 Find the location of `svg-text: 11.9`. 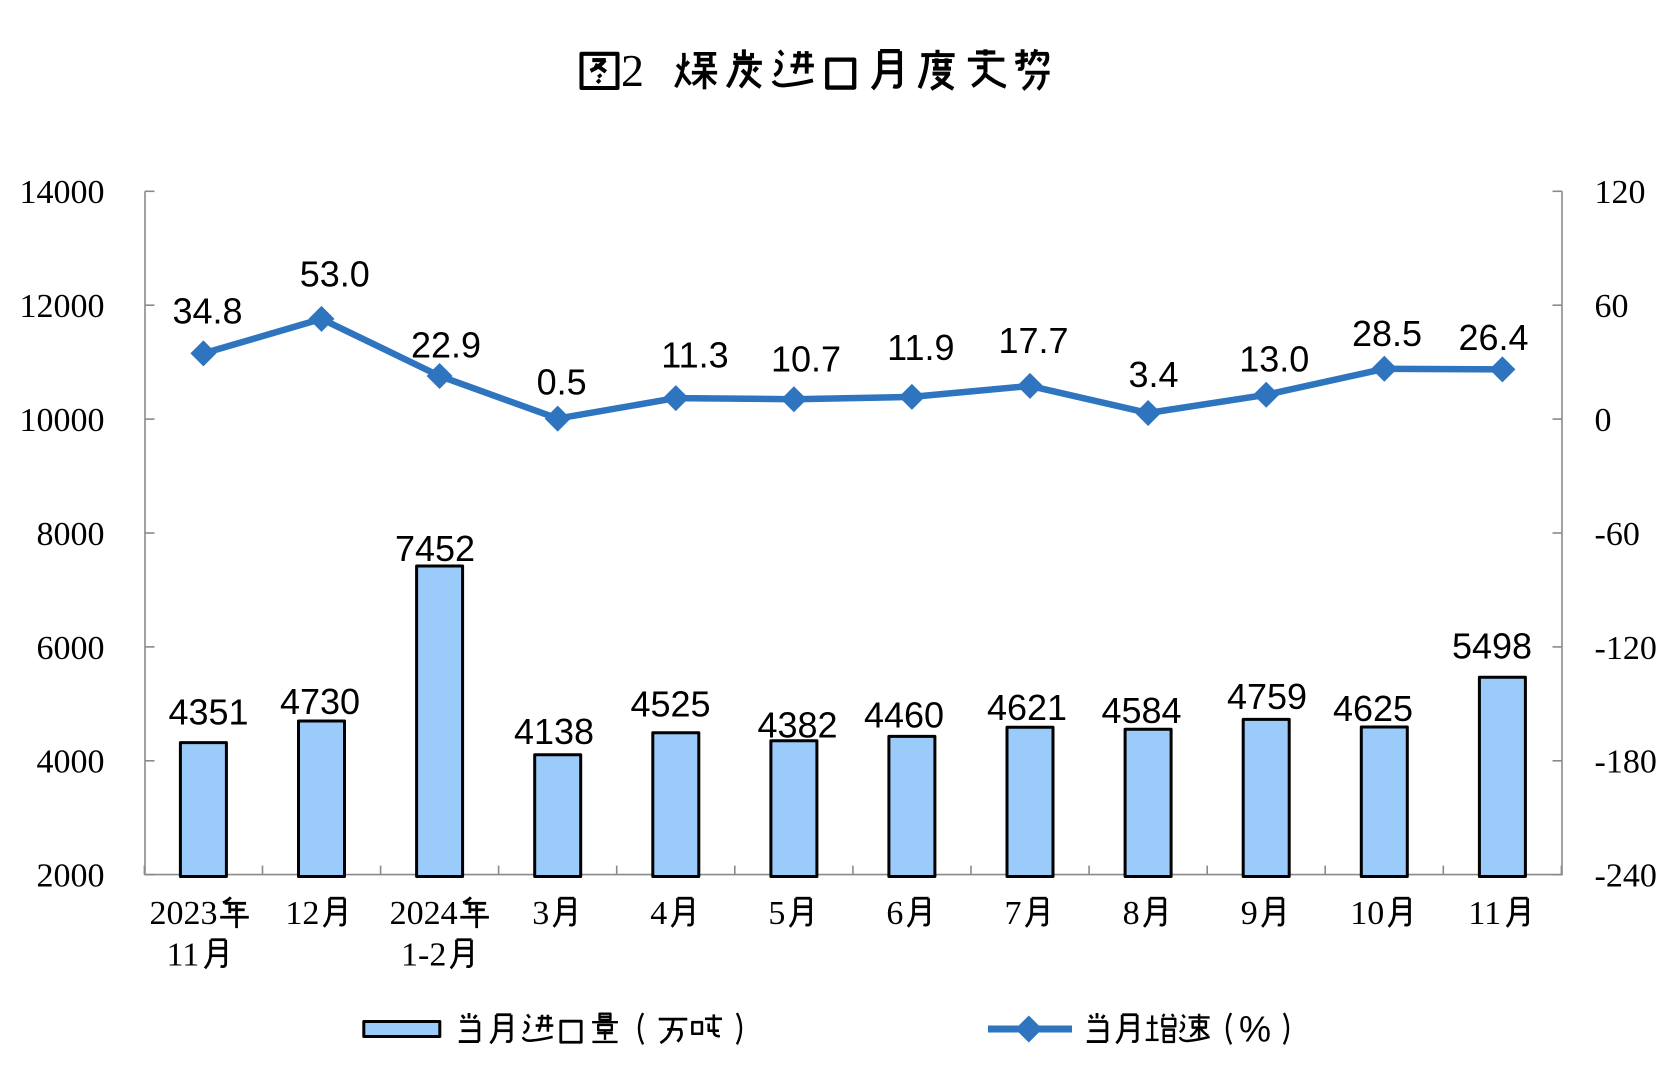

svg-text: 11.9 is located at coordinates (920, 347).